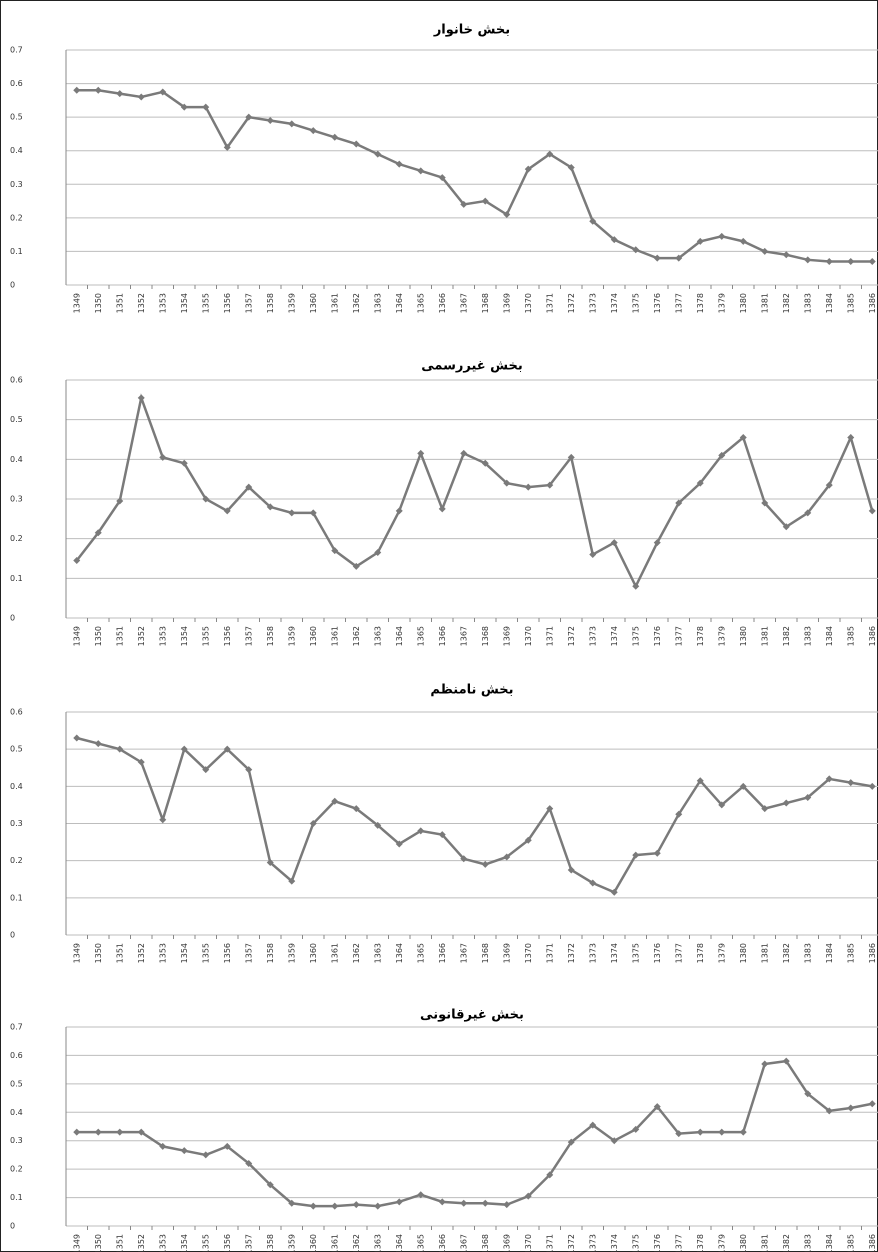 This screenshot has width=878, height=1252. I want to click on x-tick-label: 1380, so click(743, 303).